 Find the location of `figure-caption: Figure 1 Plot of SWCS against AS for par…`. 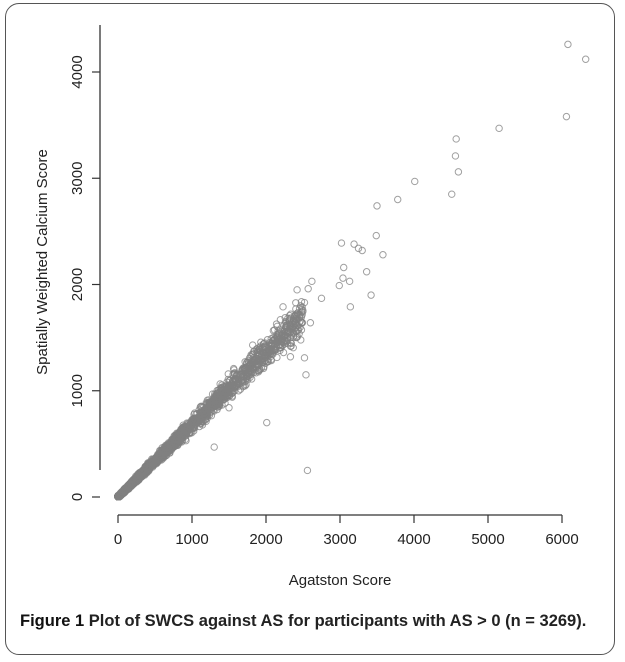

figure-caption: Figure 1 Plot of SWCS against AS for par… is located at coordinates (315, 621).